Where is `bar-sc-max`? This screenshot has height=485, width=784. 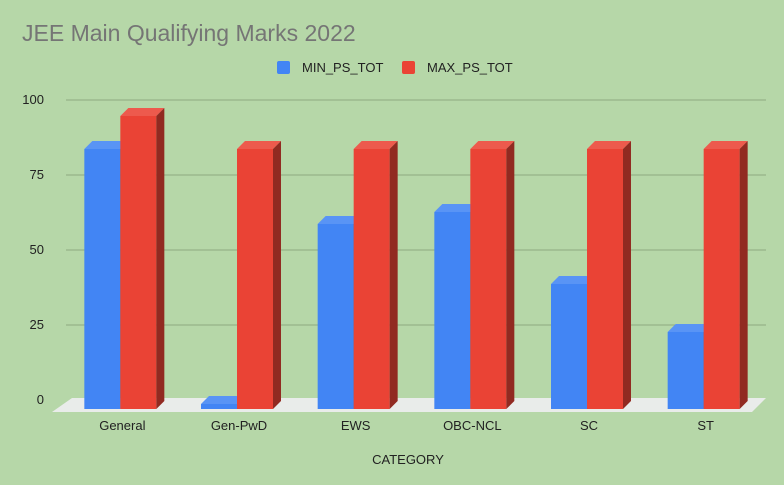
bar-sc-max is located at coordinates (609, 275).